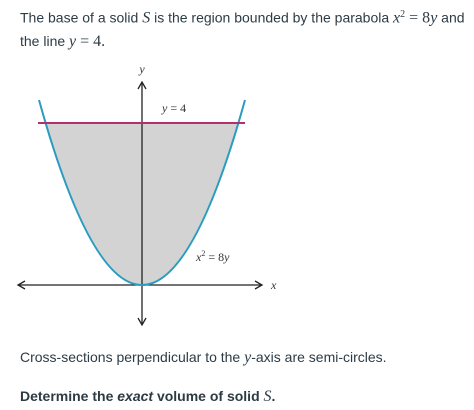 This screenshot has height=410, width=474. What do you see at coordinates (81, 17) in the screenshot?
I see `text: The base of a solid` at bounding box center [81, 17].